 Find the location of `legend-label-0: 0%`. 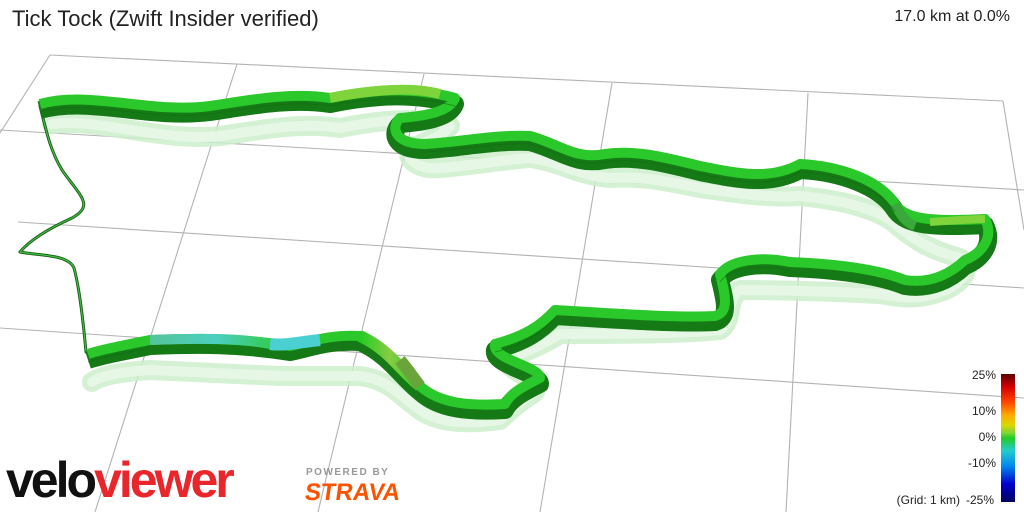

legend-label-0: 0% is located at coordinates (987, 437).